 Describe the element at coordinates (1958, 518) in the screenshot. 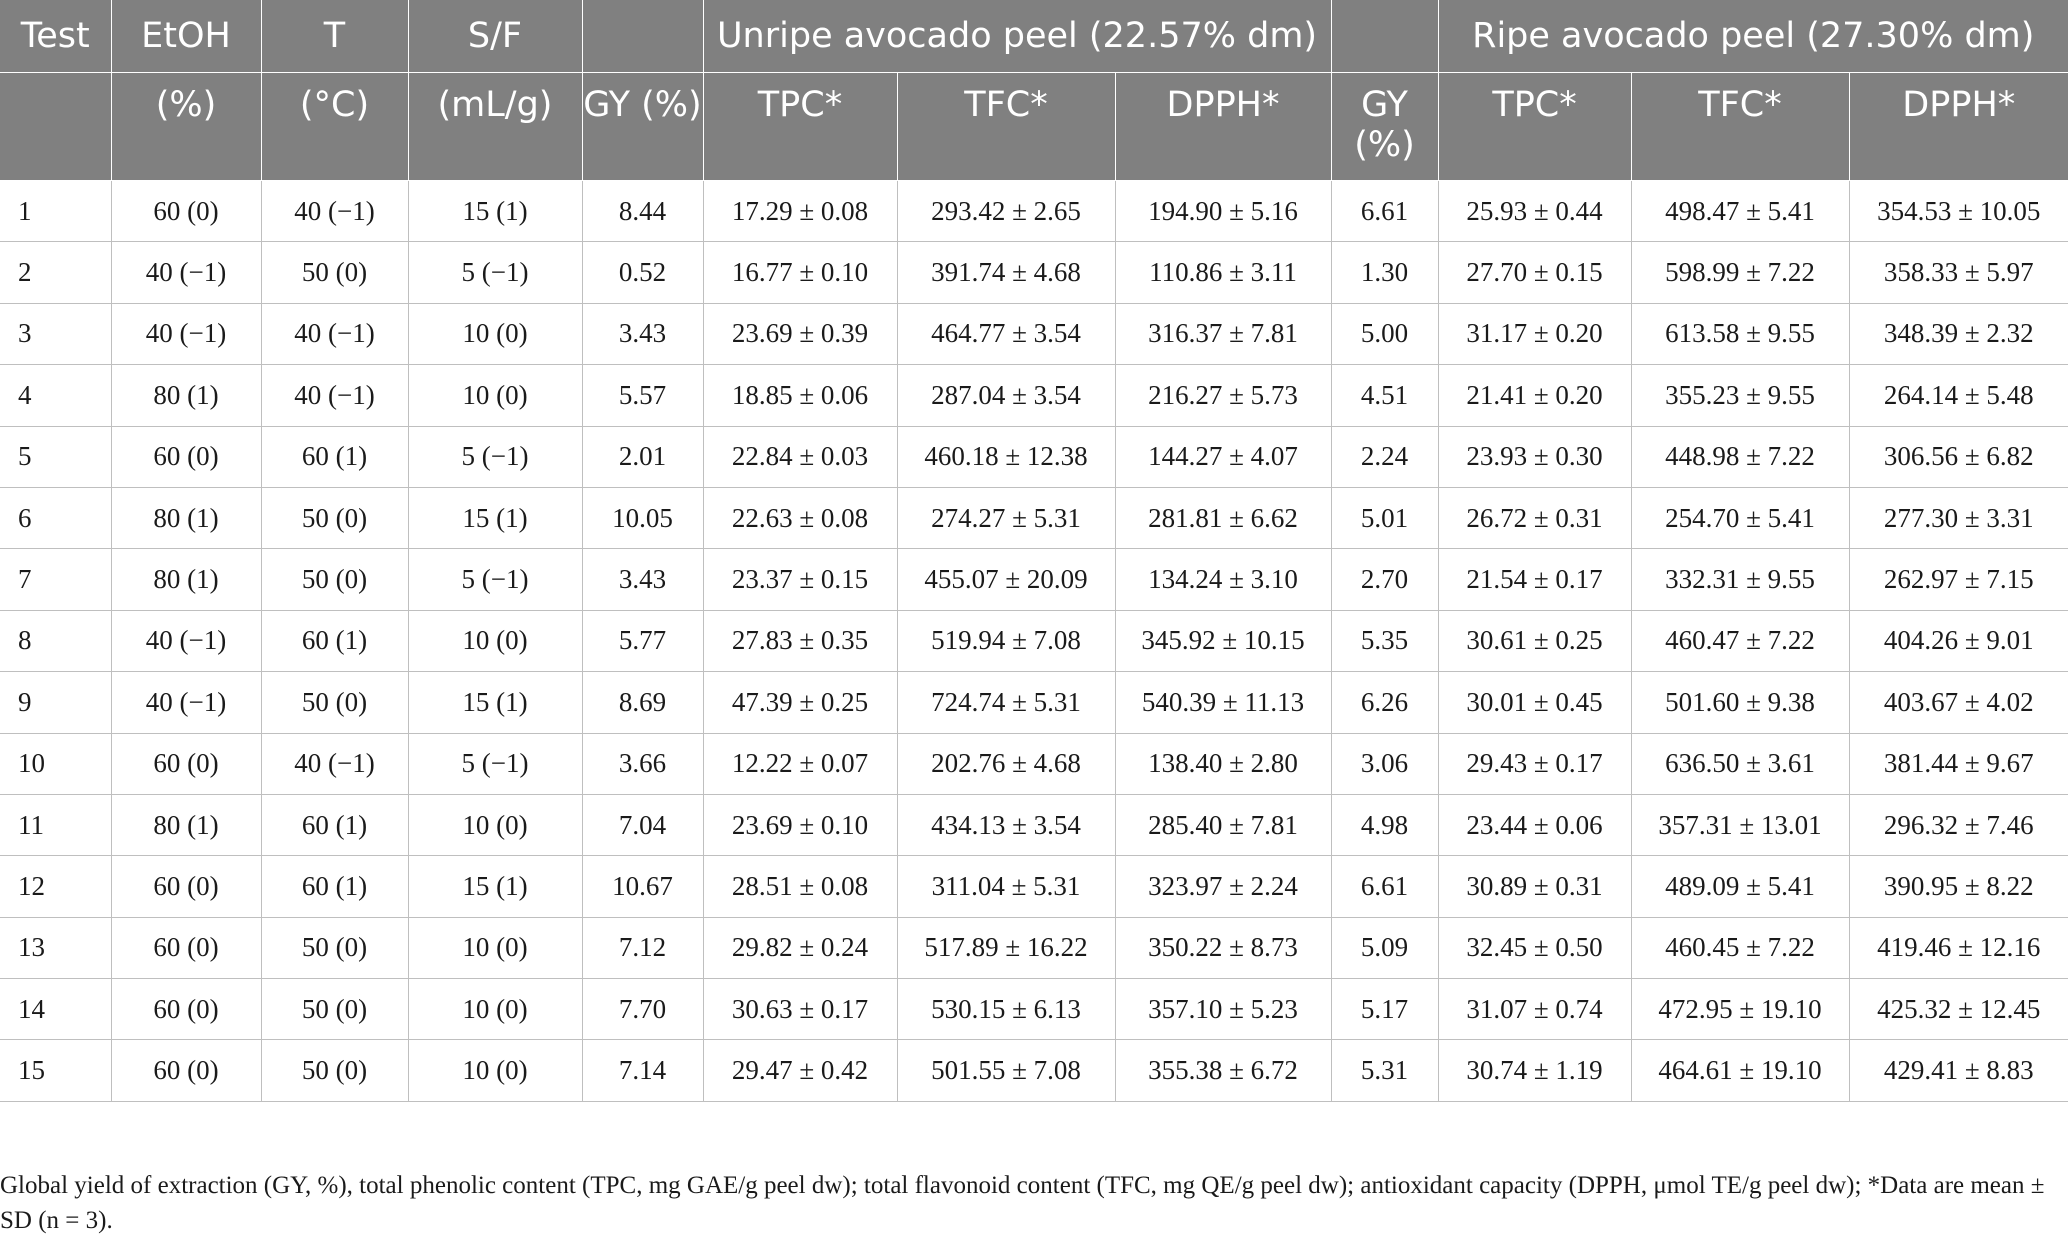

I see `cell-ripe-dpph: 277.30 ± 3.31` at that location.